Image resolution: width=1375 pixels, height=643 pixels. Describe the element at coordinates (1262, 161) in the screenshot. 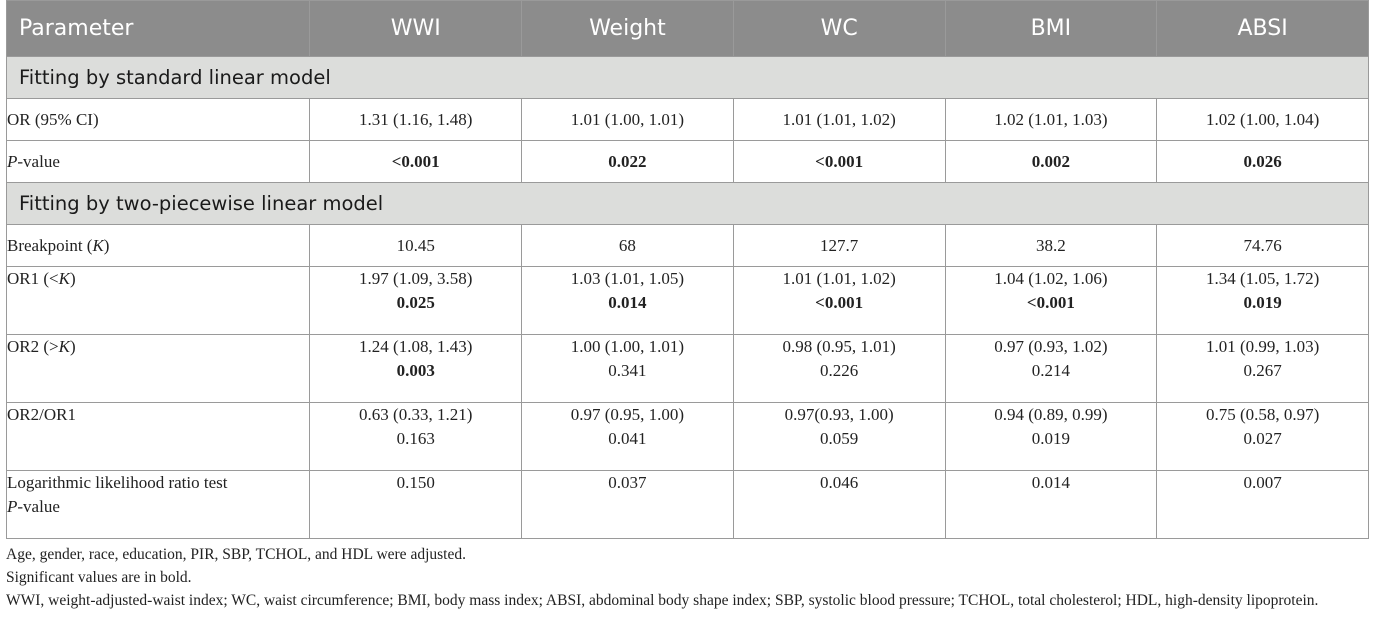

I see `cell-pvalue-absi: 0.026` at that location.